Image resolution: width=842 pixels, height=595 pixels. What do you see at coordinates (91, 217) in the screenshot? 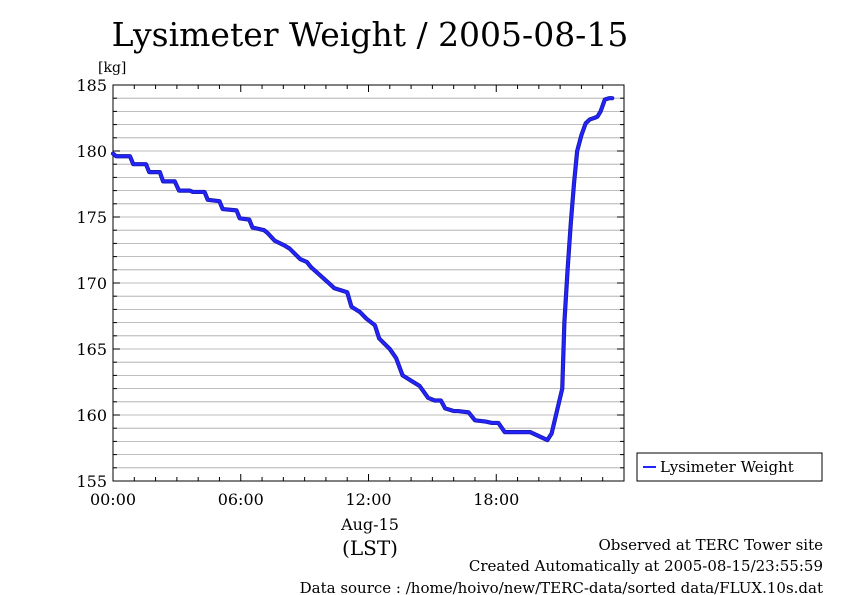
I see `y-tick-label: 175` at bounding box center [91, 217].